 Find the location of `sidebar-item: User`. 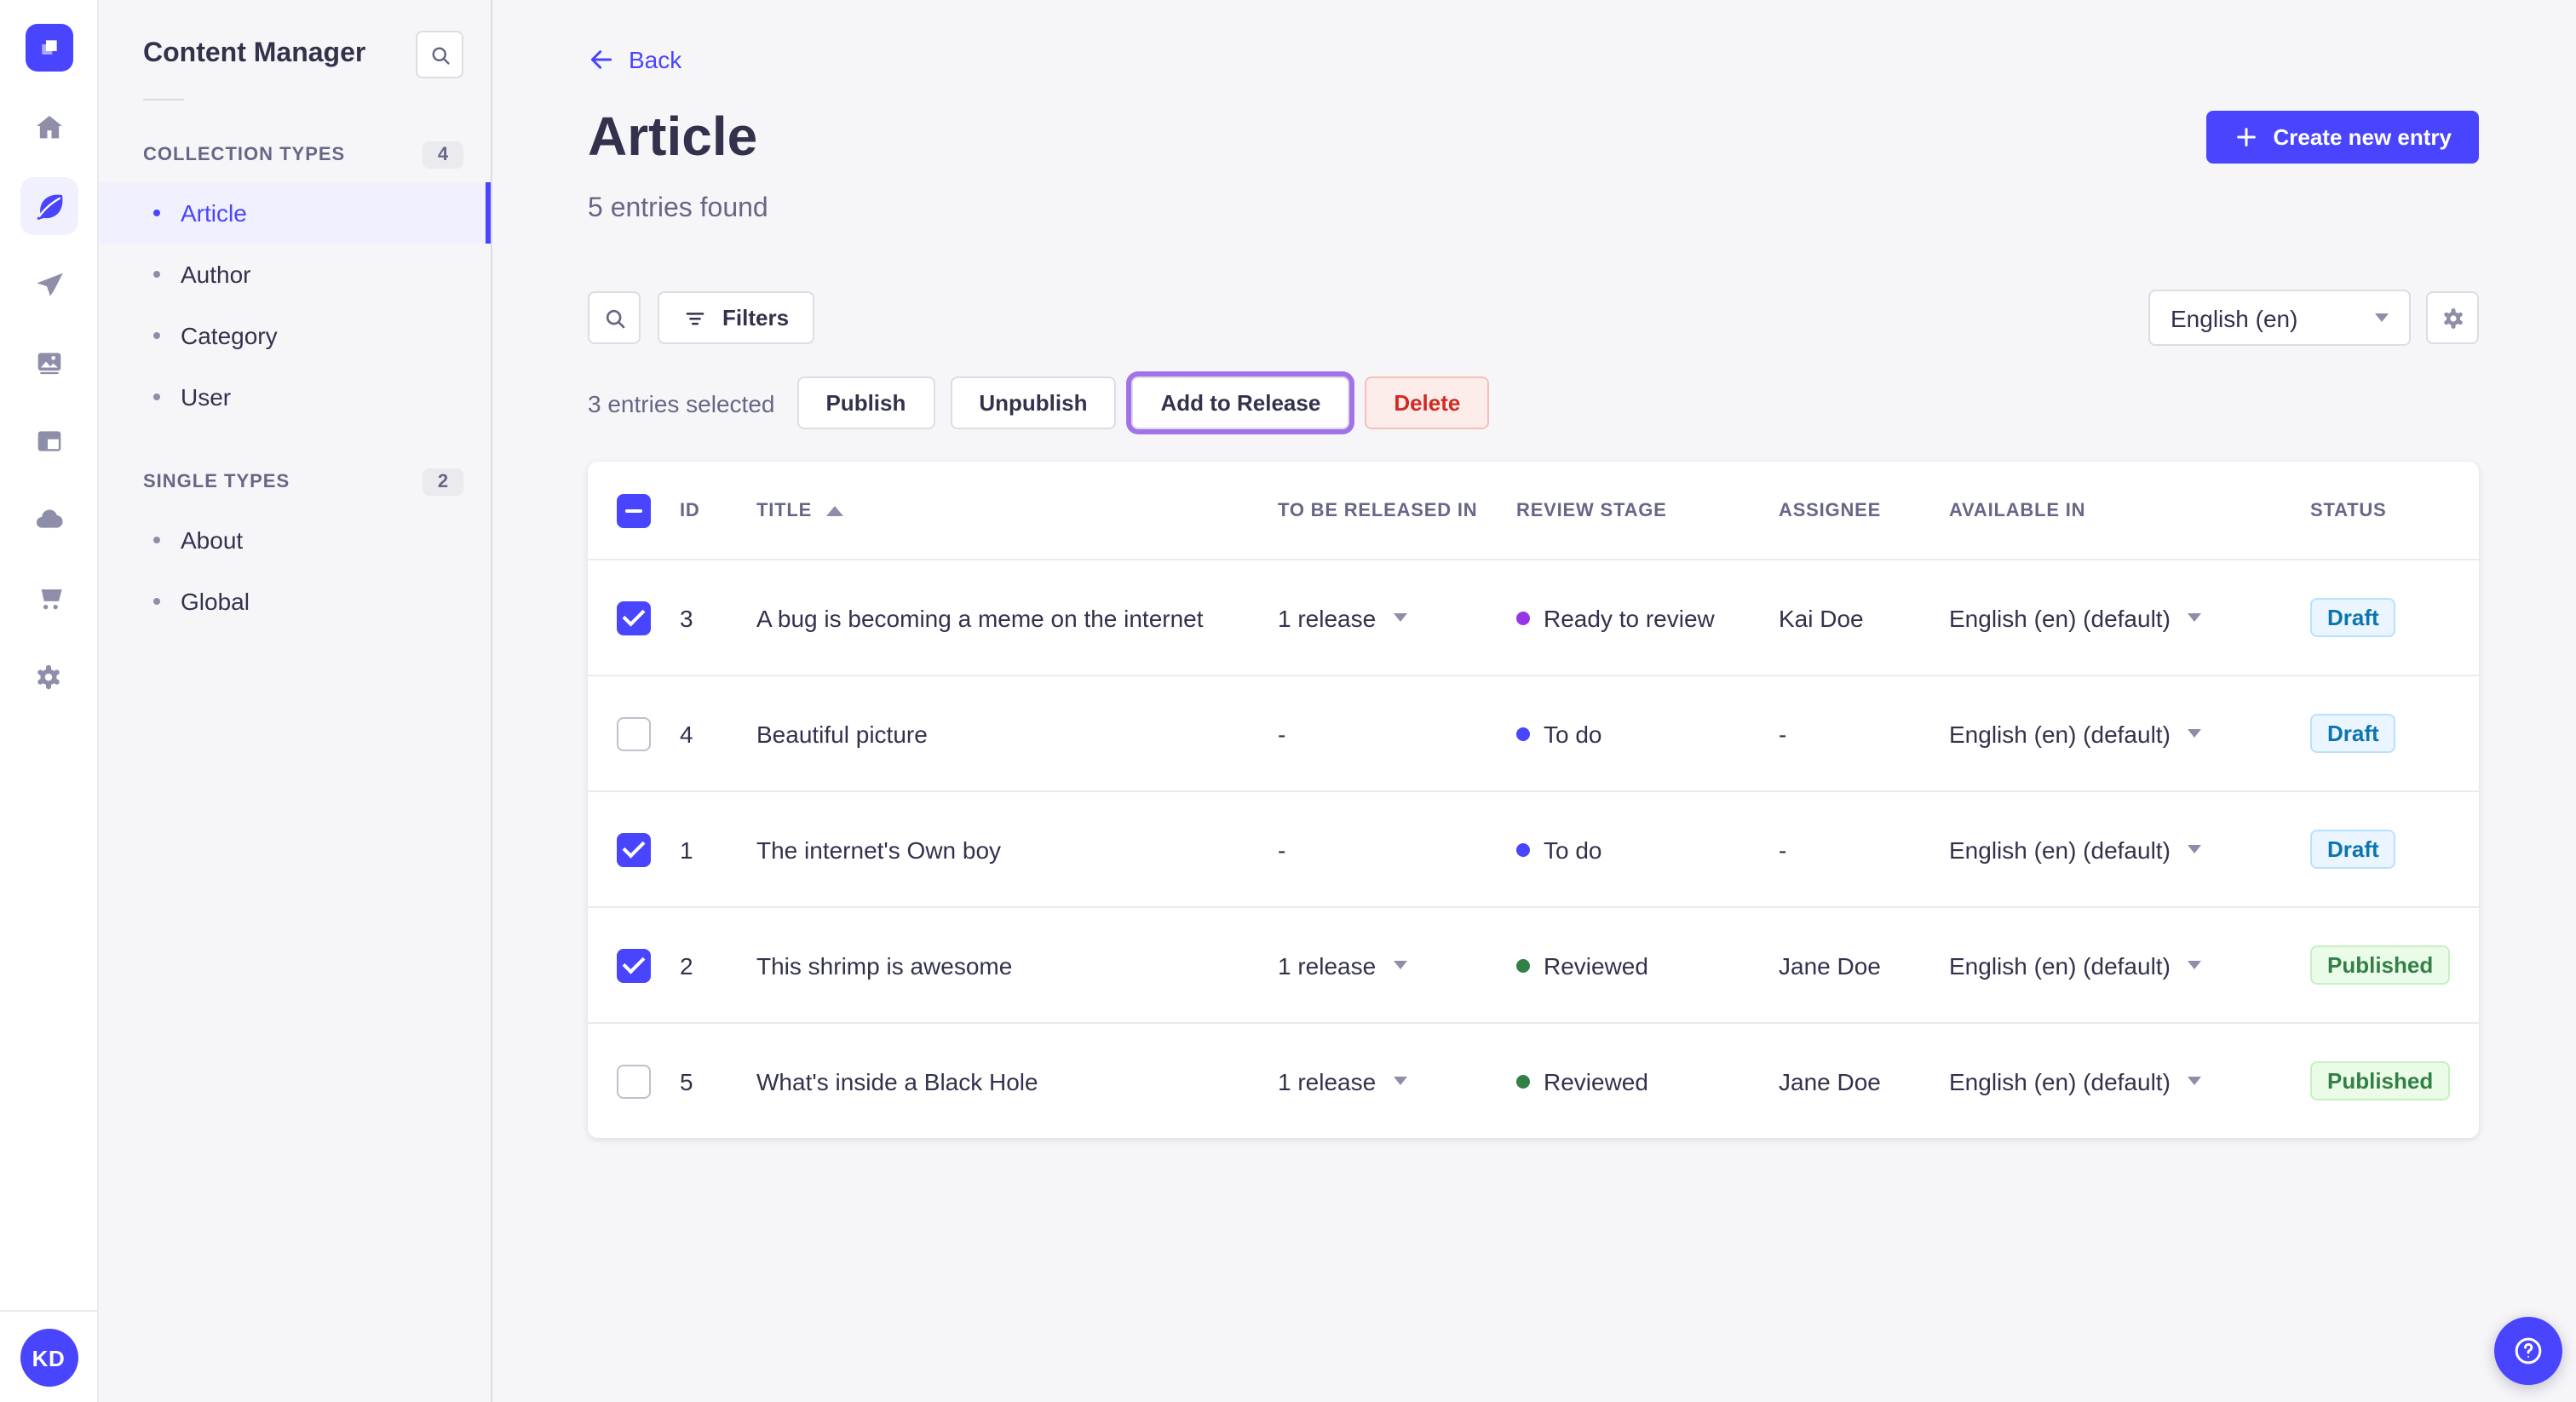

sidebar-item: User is located at coordinates (295, 397).